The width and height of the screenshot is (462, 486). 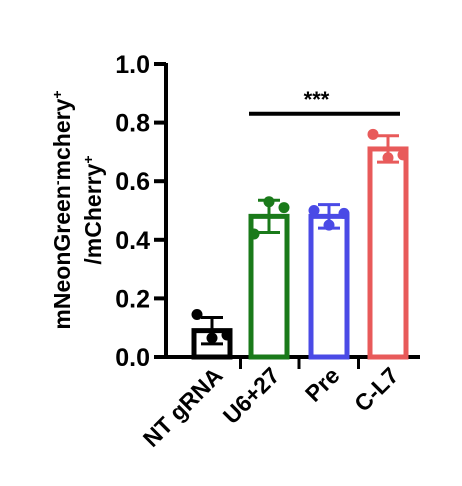 I want to click on y-axis-label-line2: /mCherry+, so click(x=93, y=209).